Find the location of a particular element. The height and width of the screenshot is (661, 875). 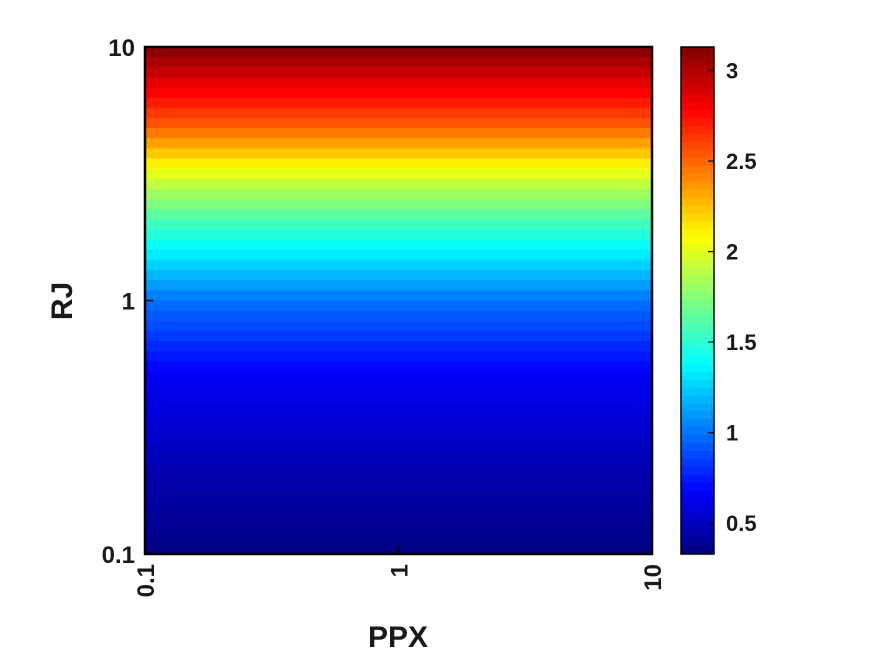

colorbar-tick-label: 2.5 is located at coordinates (741, 161).